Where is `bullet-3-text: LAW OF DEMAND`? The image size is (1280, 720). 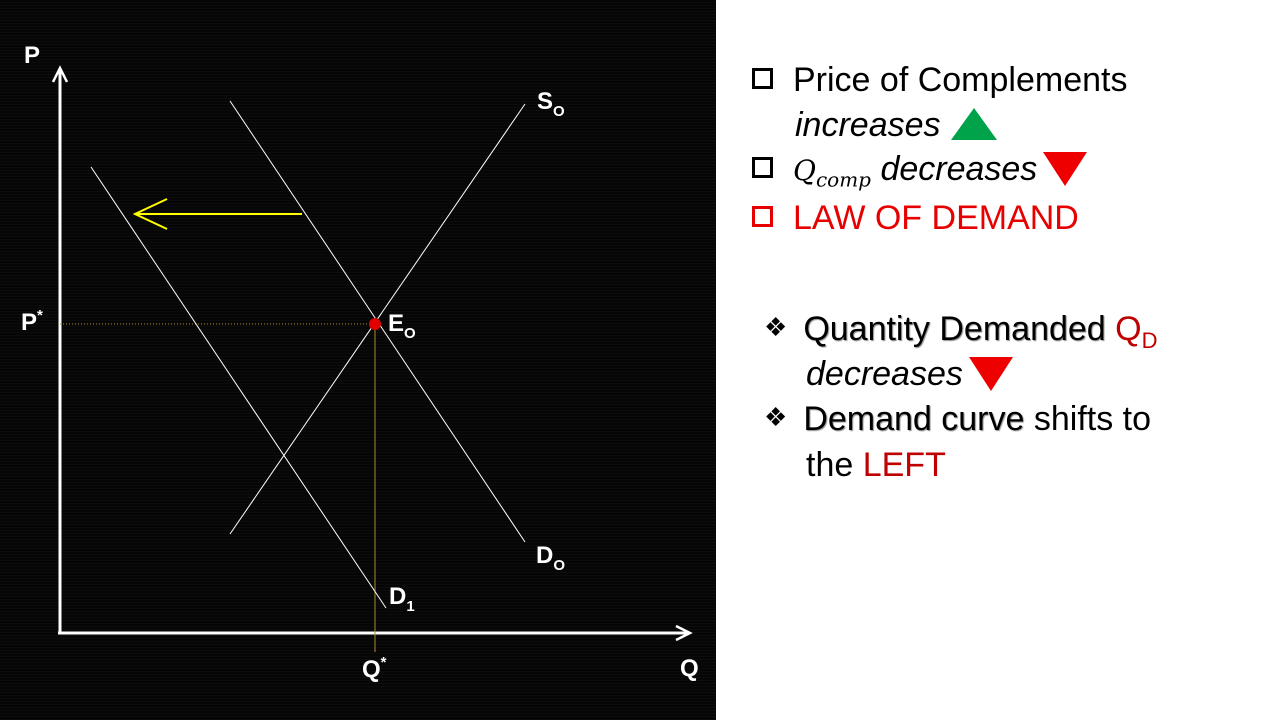 bullet-3-text: LAW OF DEMAND is located at coordinates (936, 218).